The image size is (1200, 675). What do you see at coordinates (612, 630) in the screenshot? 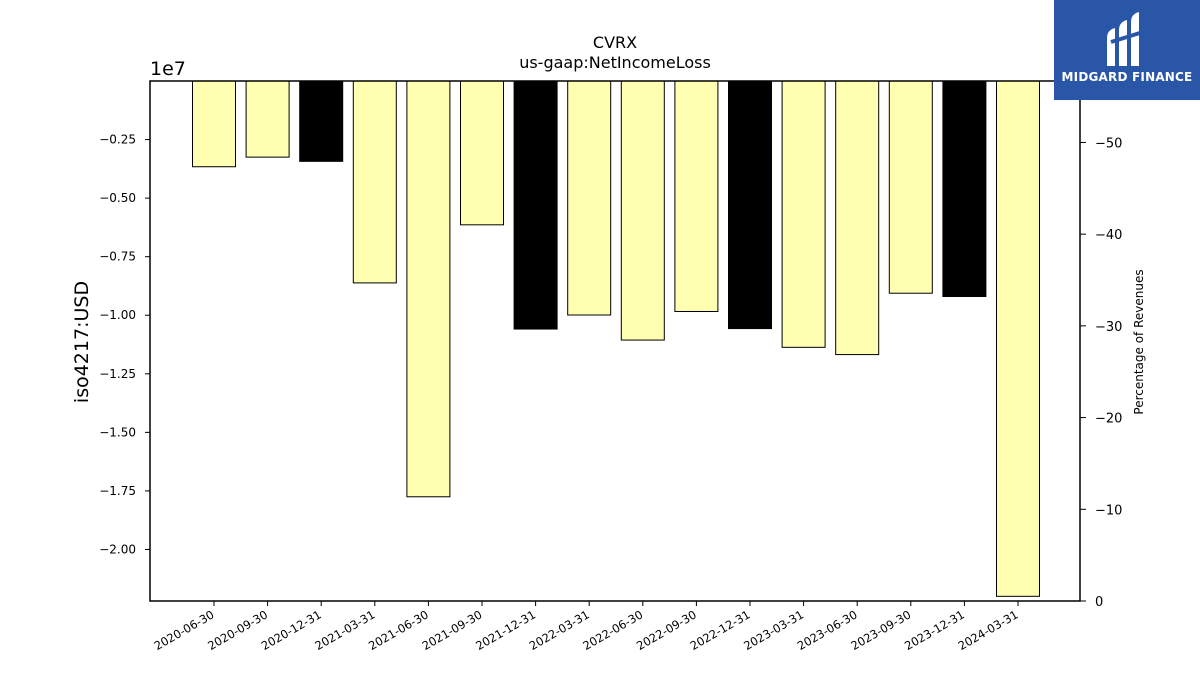
I see `x-tick-label: 2022-06-30` at bounding box center [612, 630].